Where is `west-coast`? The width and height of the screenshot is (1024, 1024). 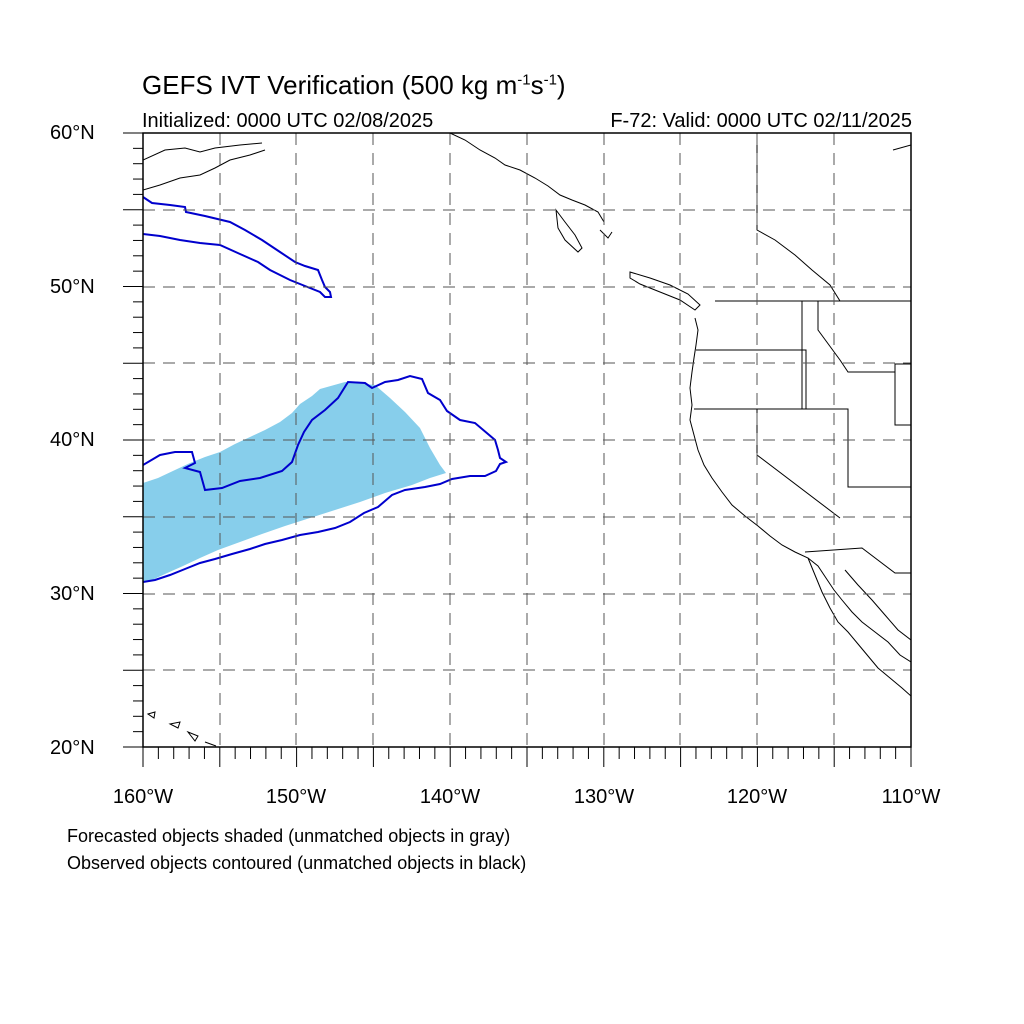 west-coast is located at coordinates (800, 490).